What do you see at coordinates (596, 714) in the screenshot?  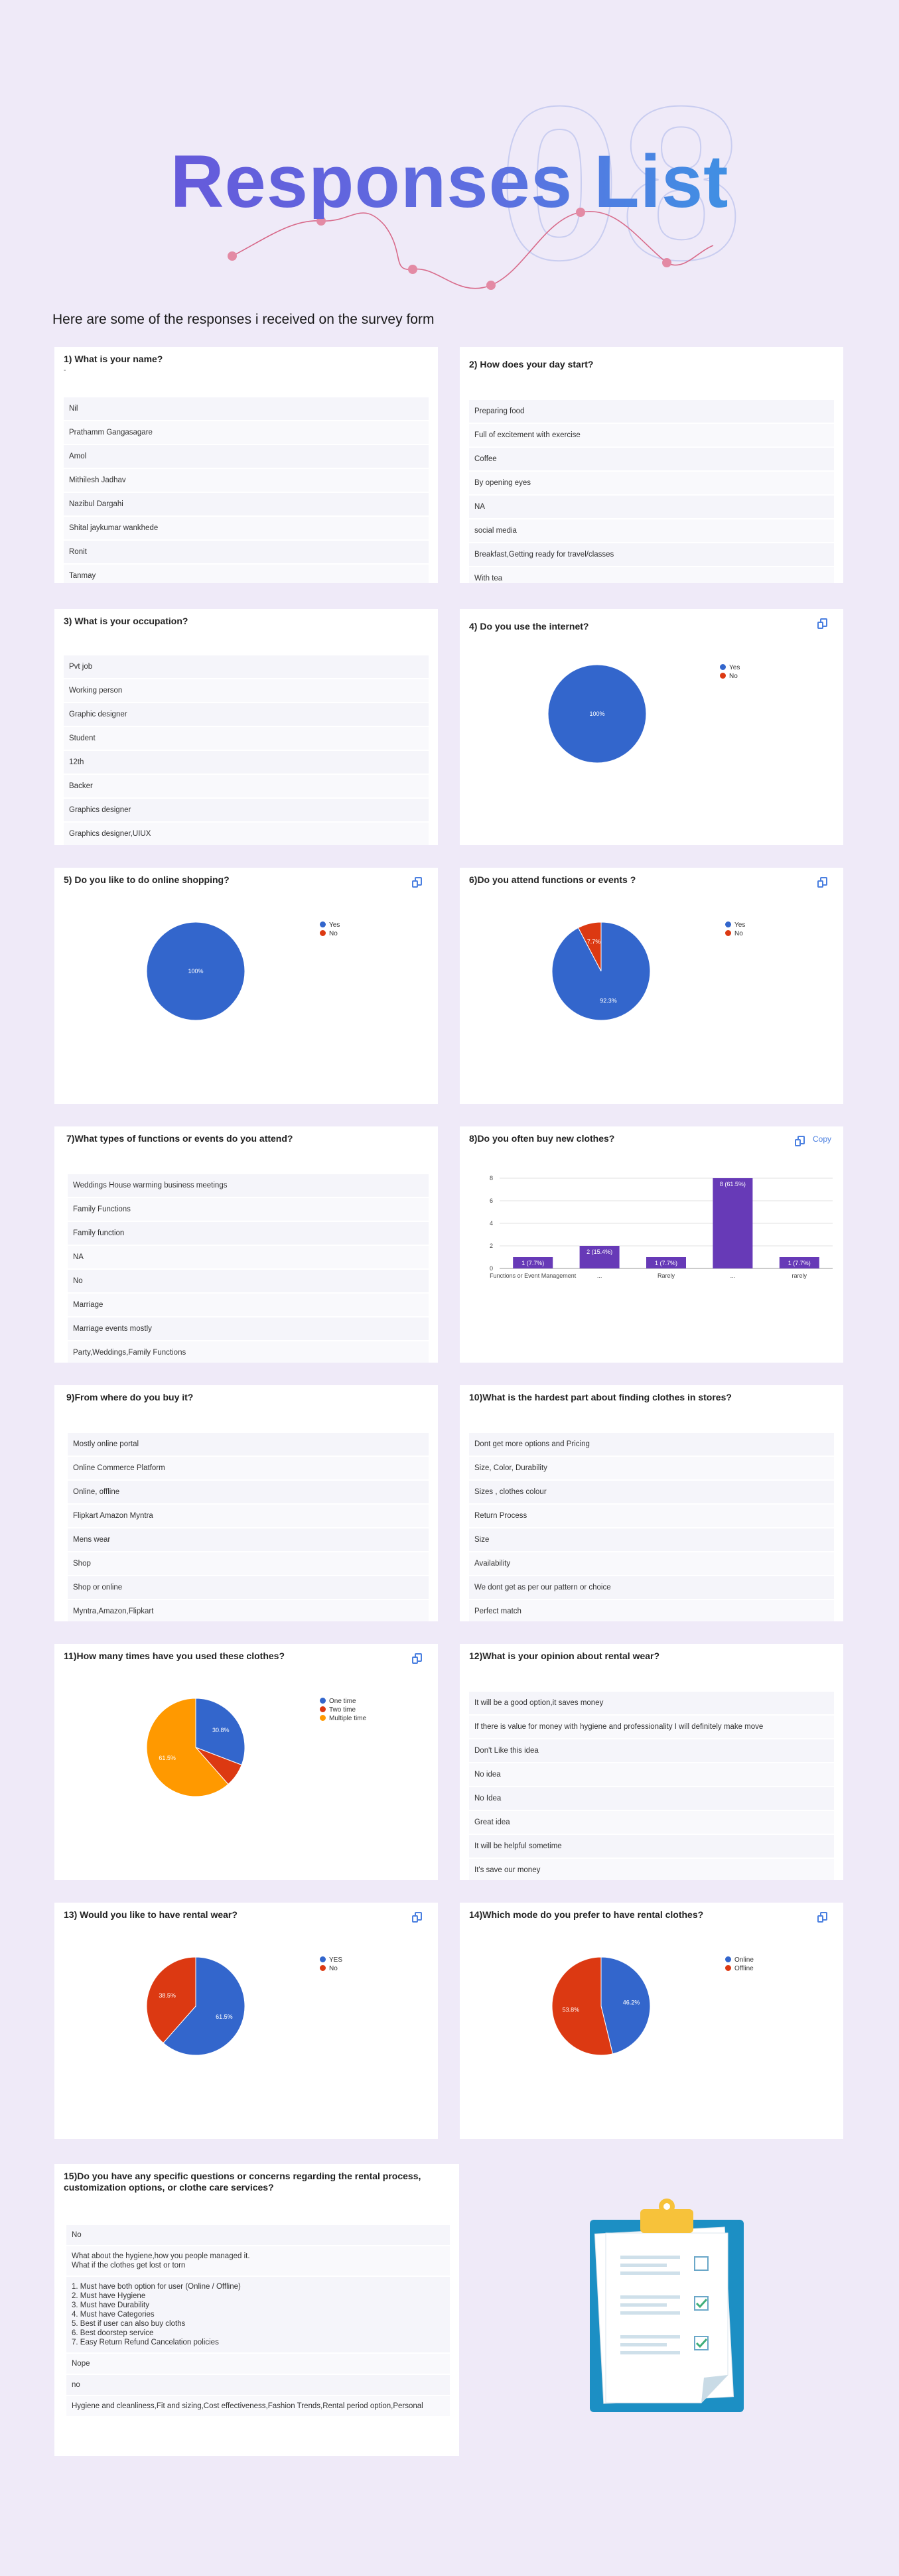 I see `pie-data-label: 100%` at bounding box center [596, 714].